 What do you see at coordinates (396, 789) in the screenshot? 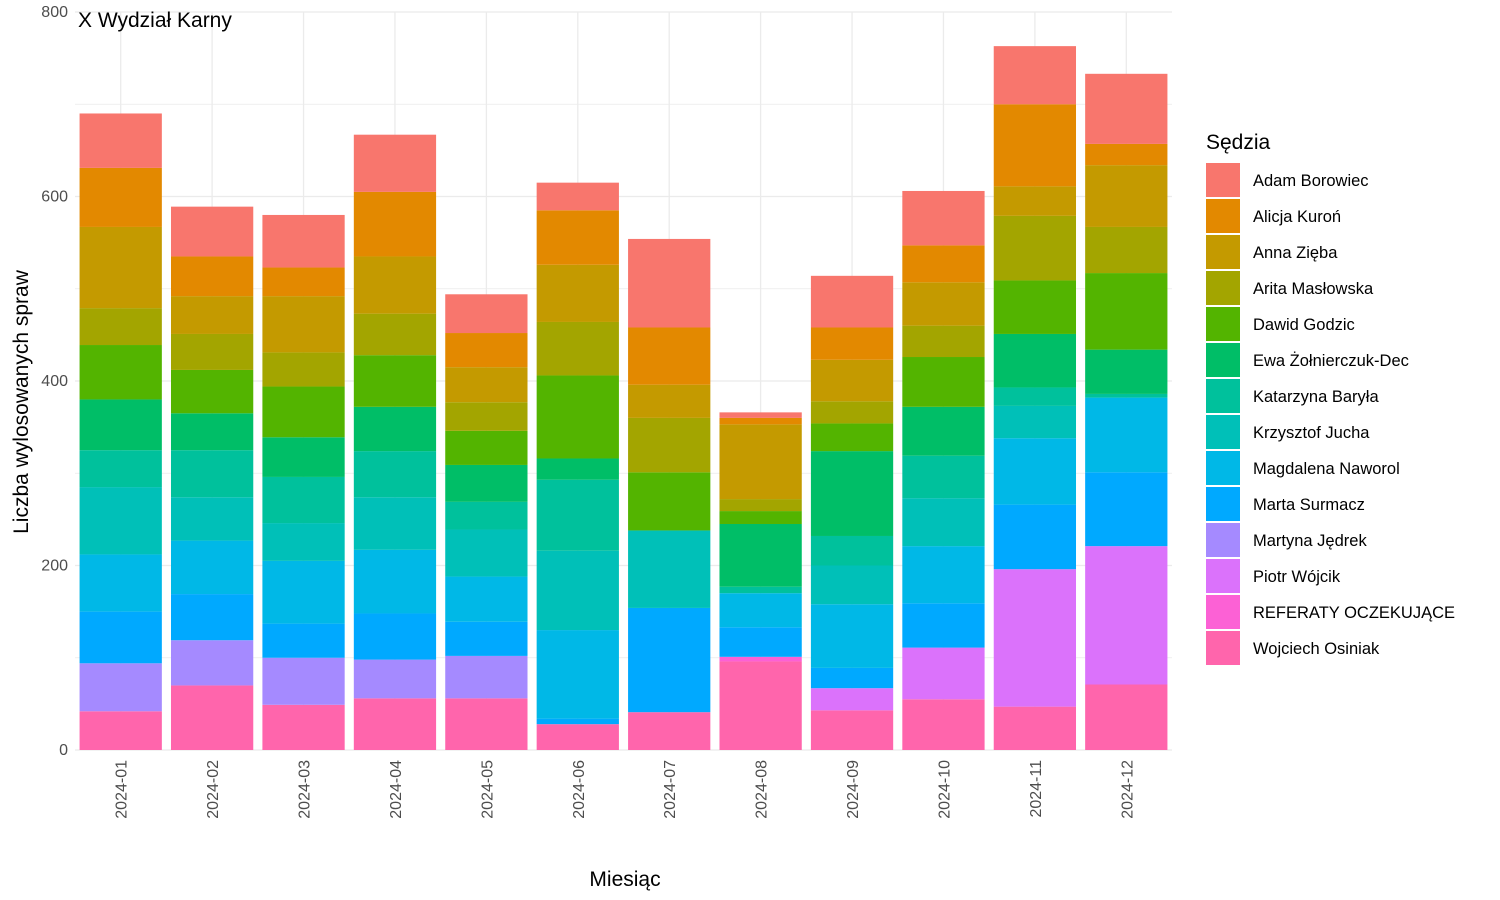
I see `x-tick-label: 2024-04` at bounding box center [396, 789].